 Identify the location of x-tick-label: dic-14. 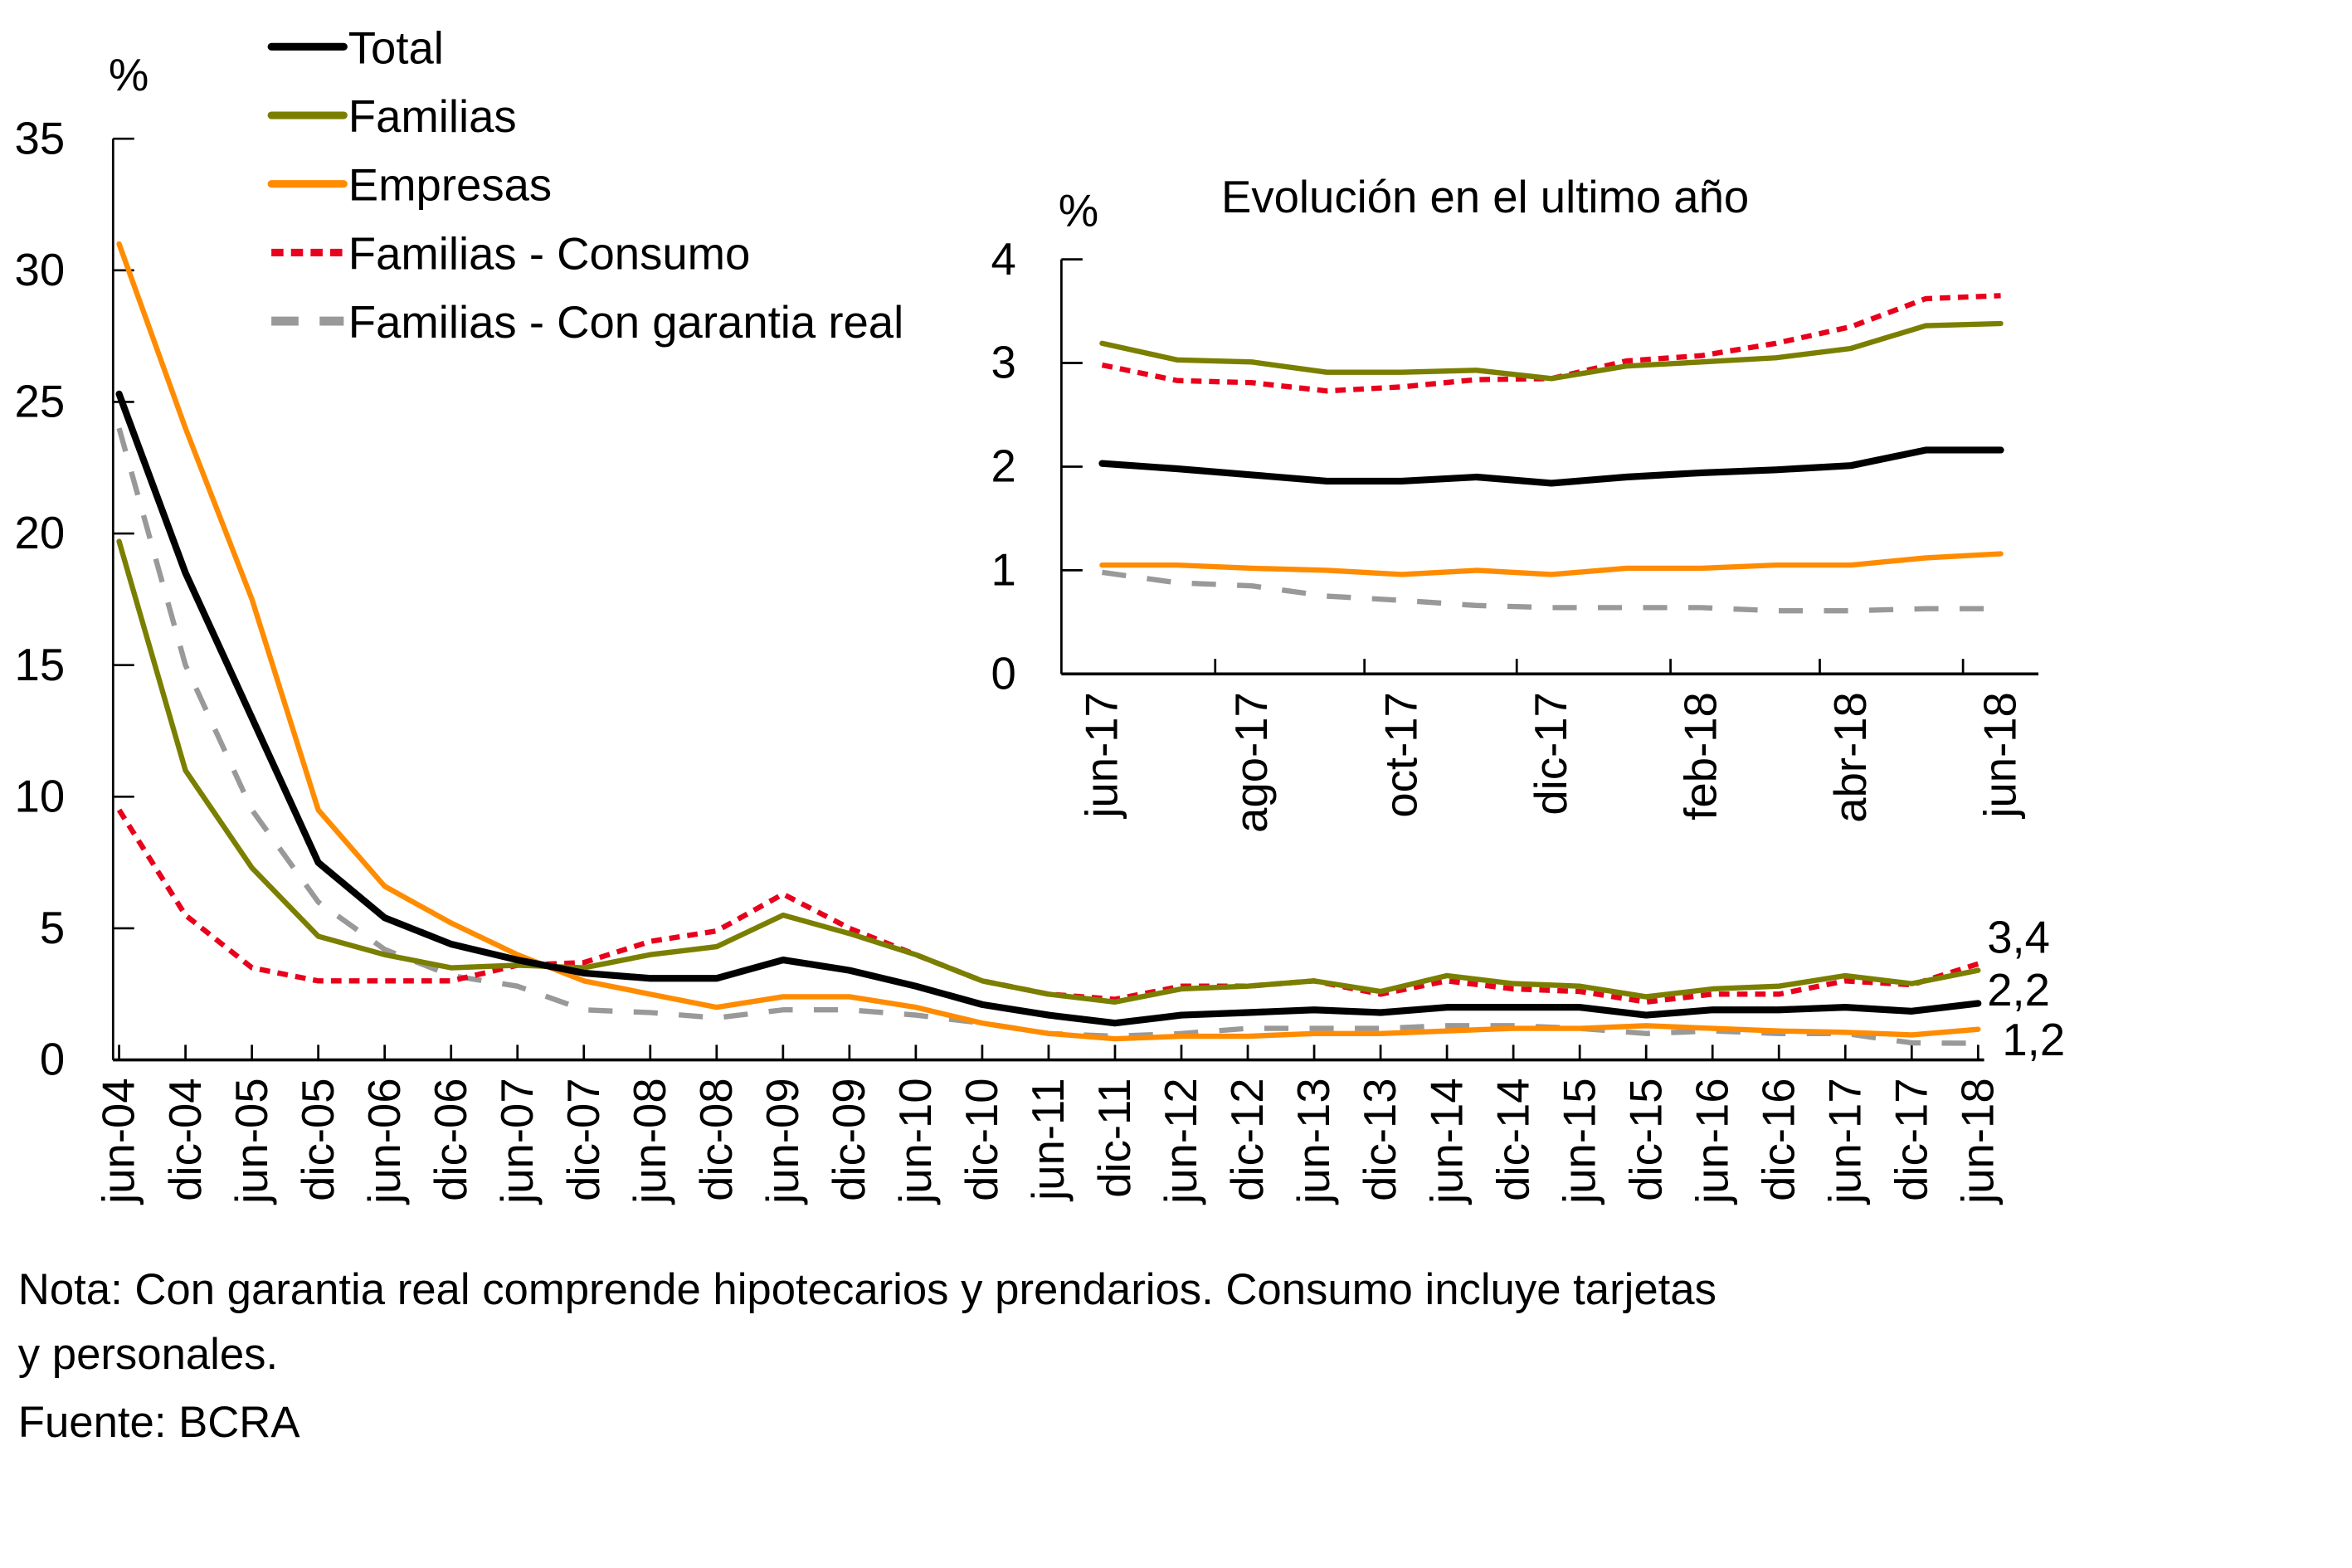
(1513, 1139).